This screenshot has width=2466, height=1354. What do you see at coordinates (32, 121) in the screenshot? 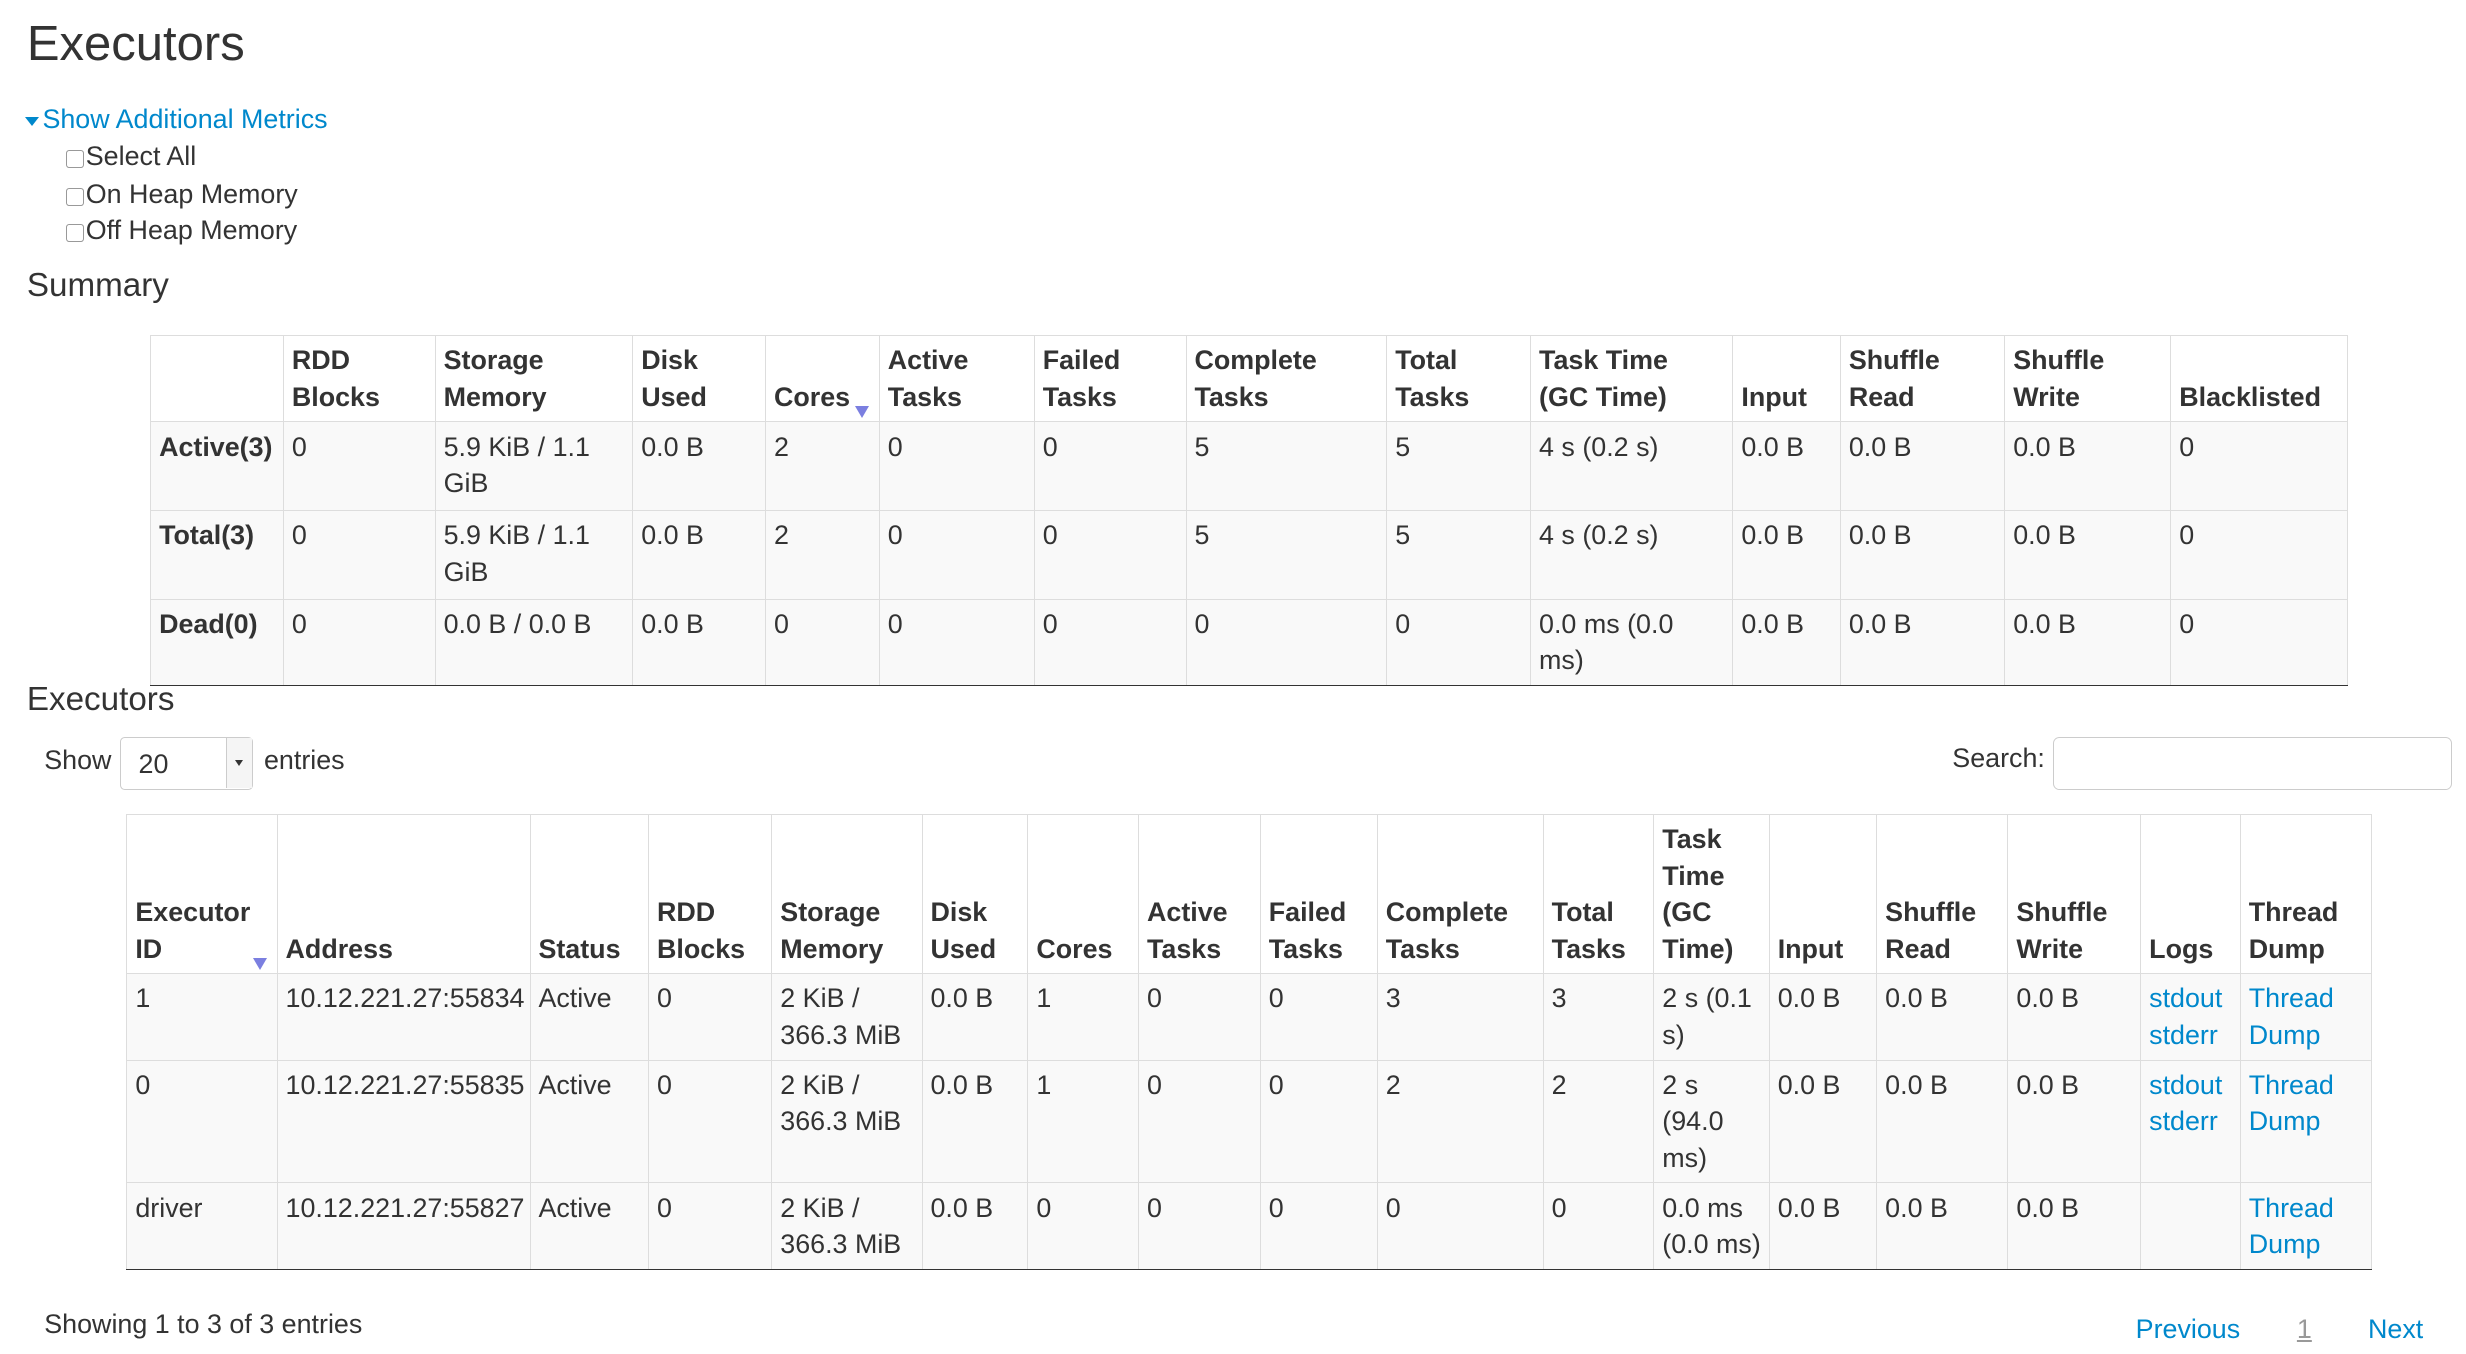
I see `caret-down-icon` at bounding box center [32, 121].